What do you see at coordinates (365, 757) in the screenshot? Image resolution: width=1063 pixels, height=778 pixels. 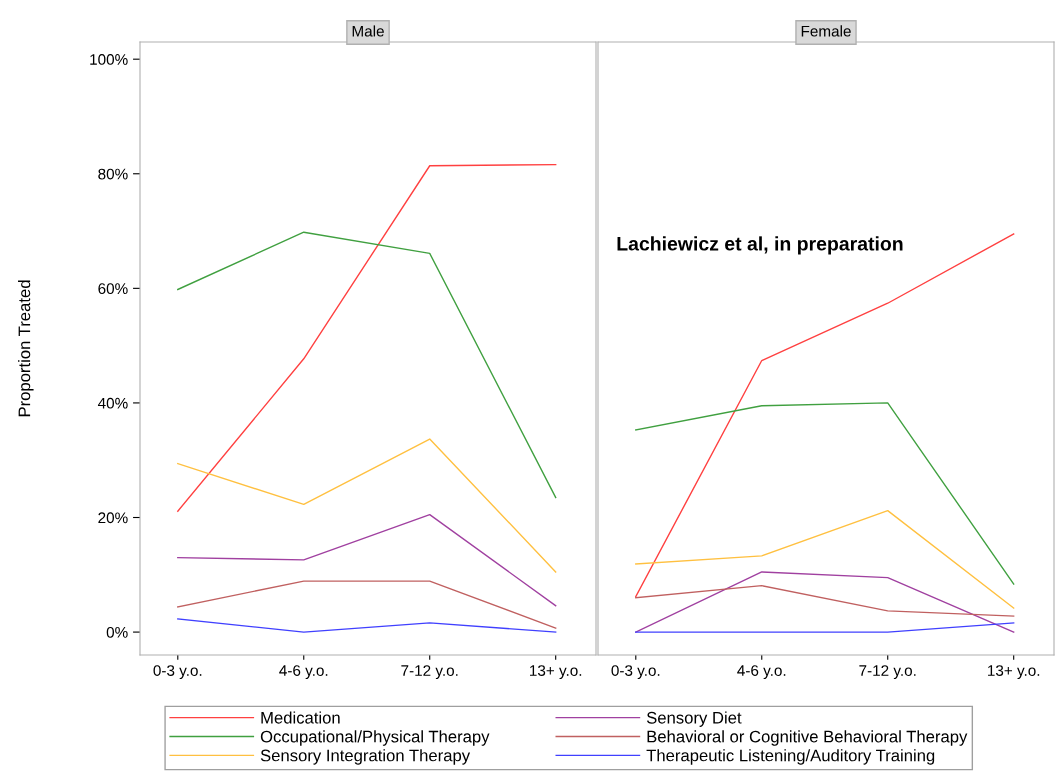 I see `legend-label: Sensory Integration Therapy` at bounding box center [365, 757].